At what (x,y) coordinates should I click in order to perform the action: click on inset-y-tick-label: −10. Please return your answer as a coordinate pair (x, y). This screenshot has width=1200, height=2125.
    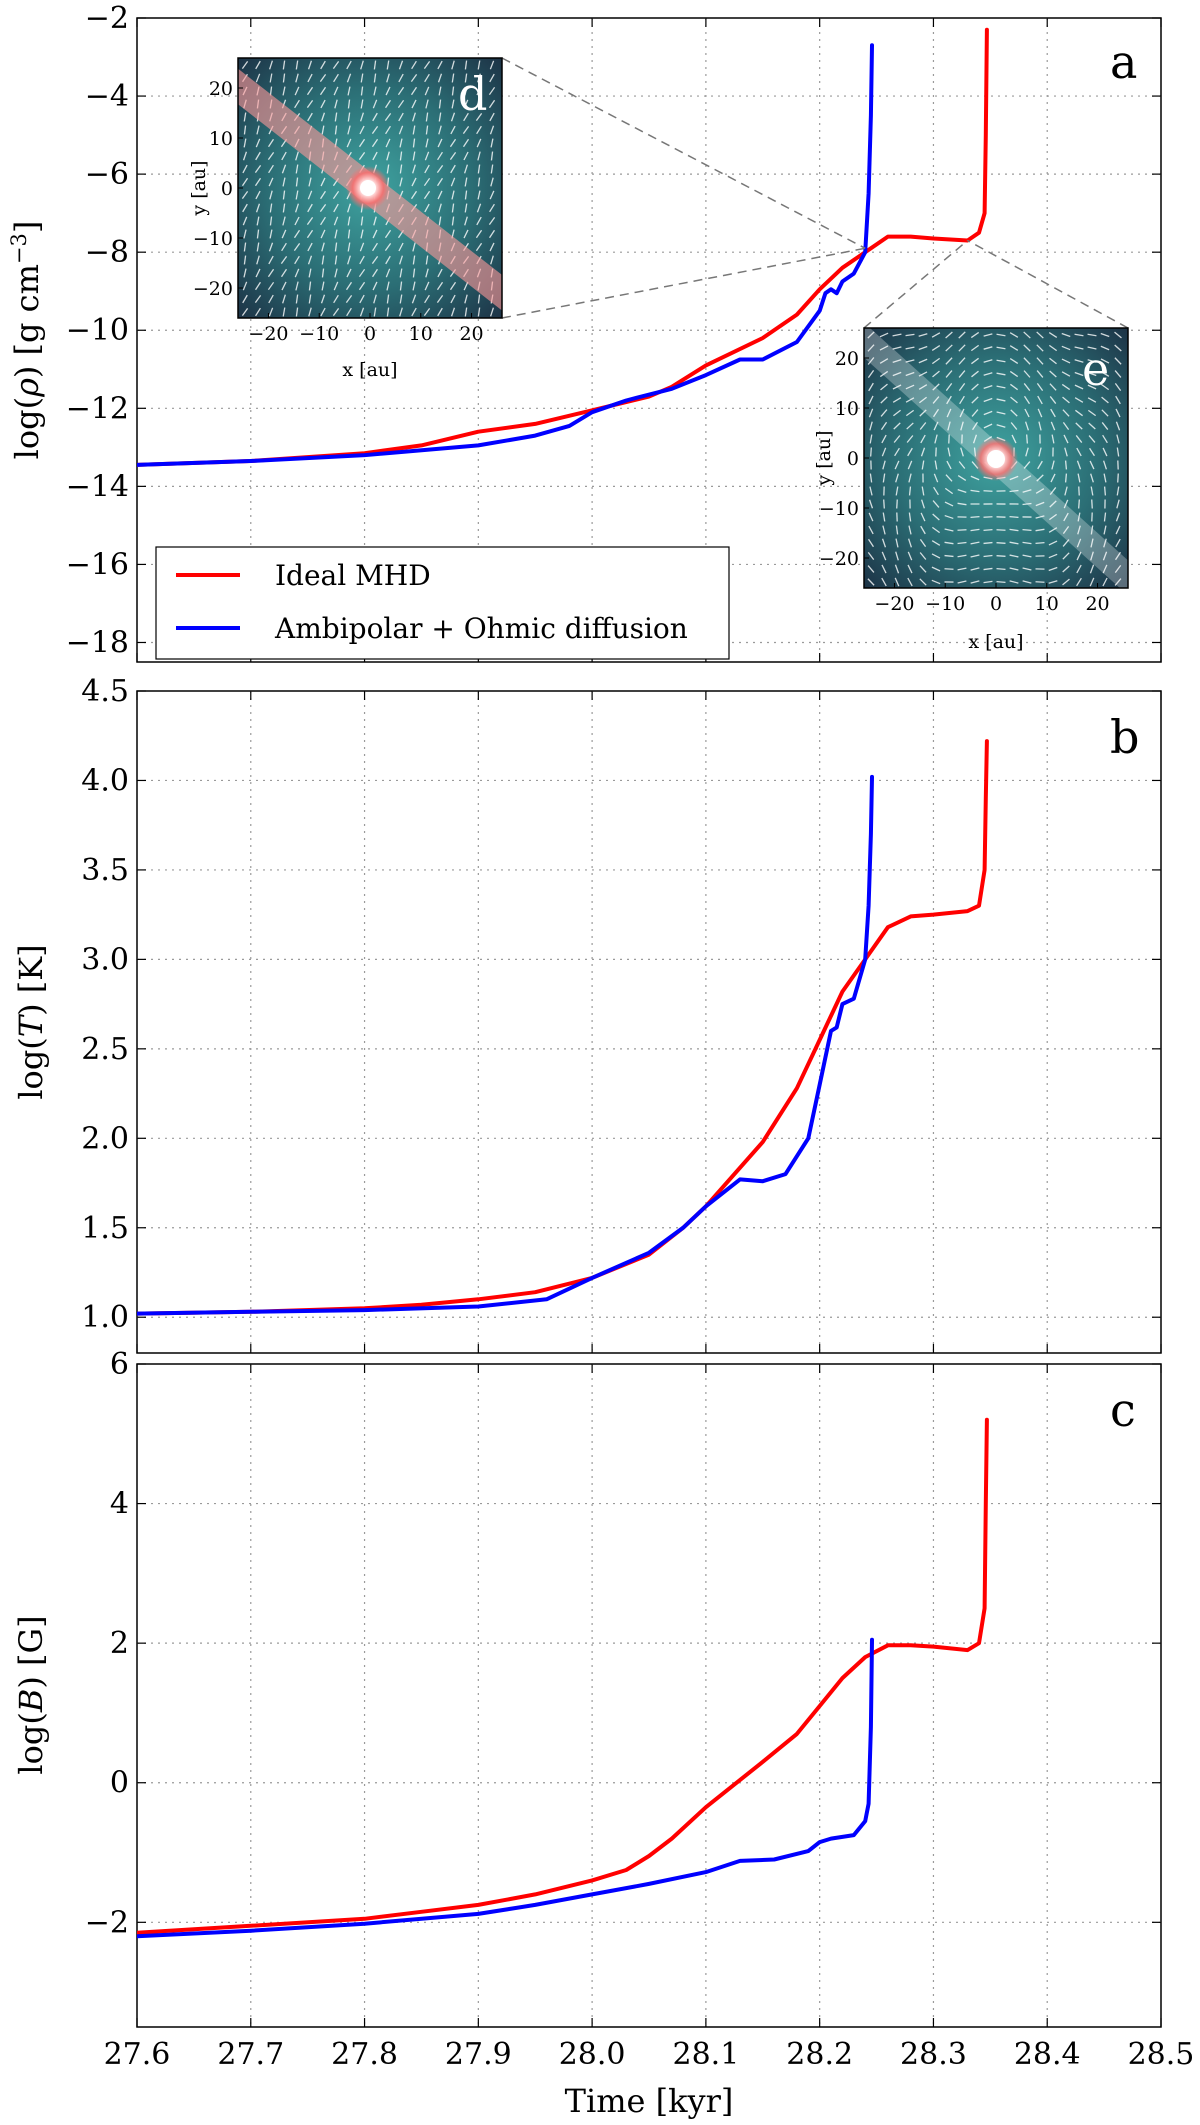
    Looking at the image, I should click on (839, 509).